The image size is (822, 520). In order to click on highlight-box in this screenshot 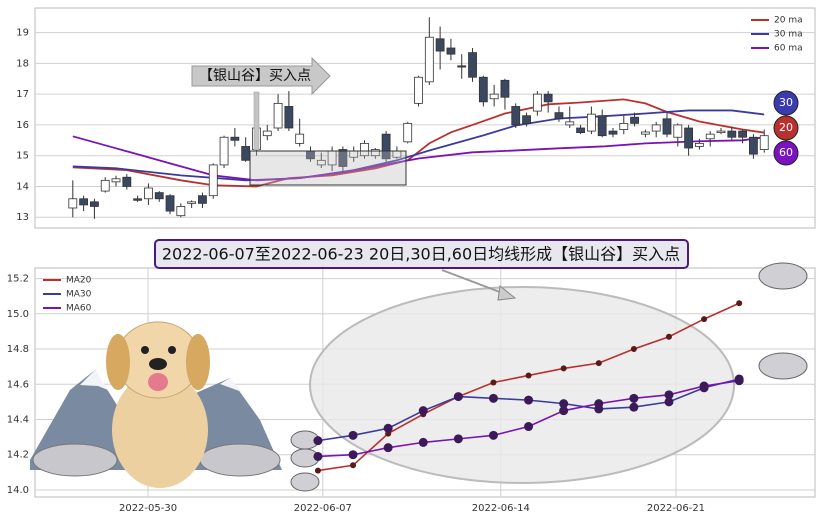, I will do `click(328, 168)`.